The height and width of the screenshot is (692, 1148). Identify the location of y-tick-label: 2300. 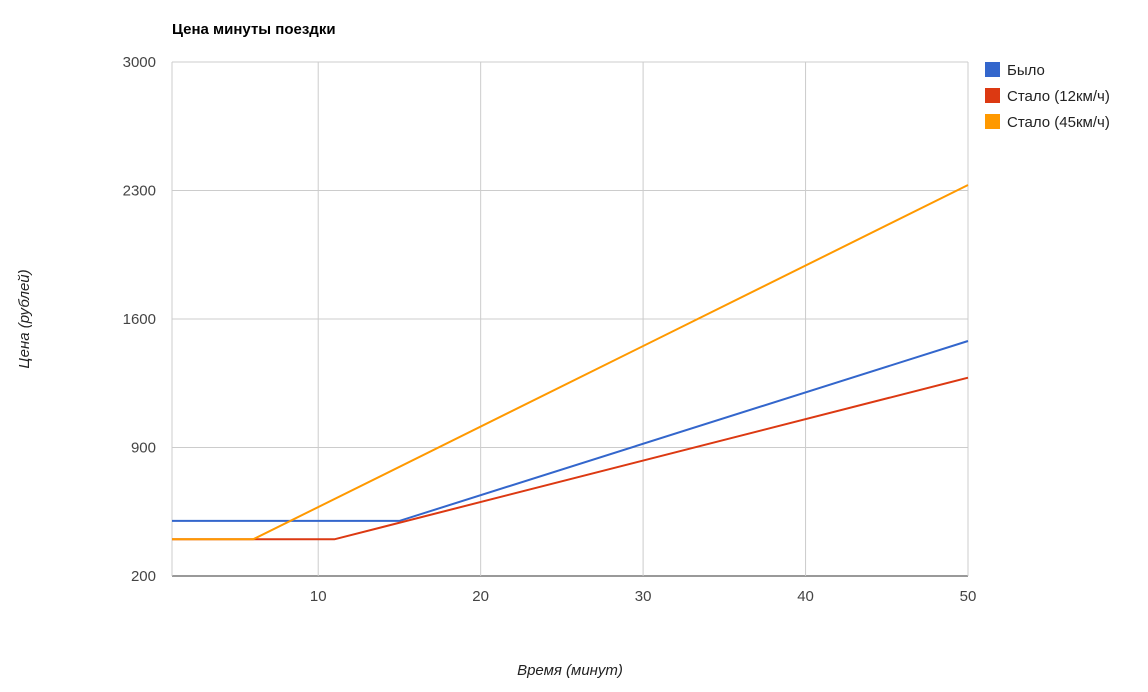
(139, 191).